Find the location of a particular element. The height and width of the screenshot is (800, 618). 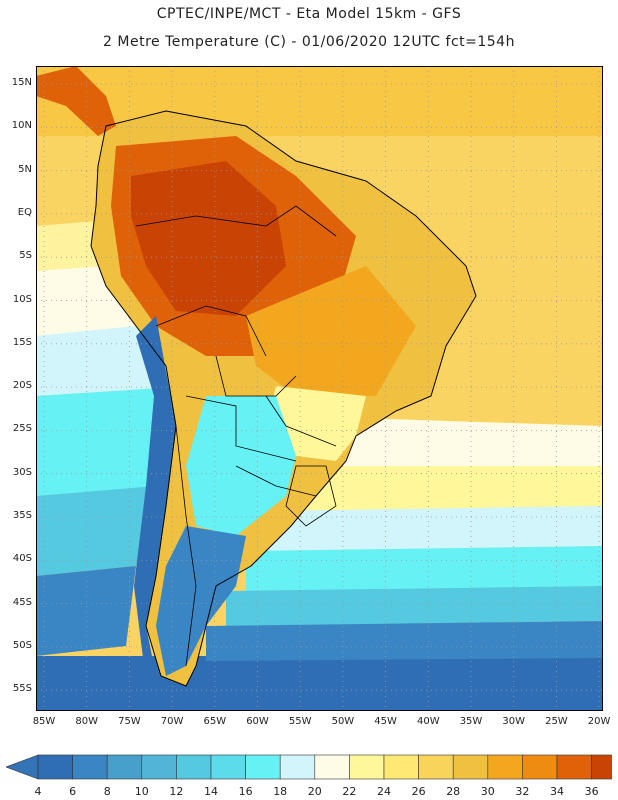

andes-cold-ridge is located at coordinates (155, 491).